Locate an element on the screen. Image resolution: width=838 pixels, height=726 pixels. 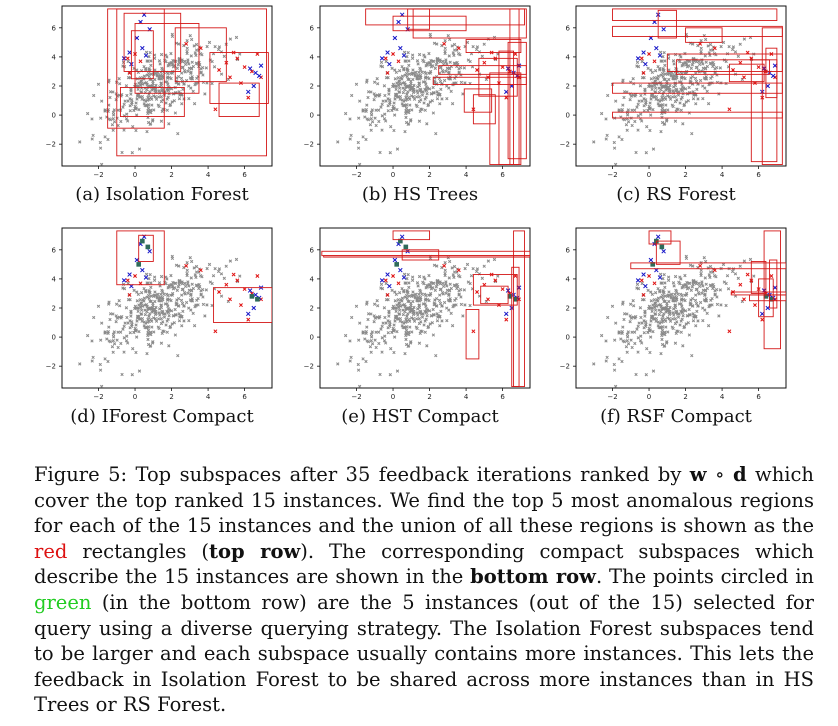
x-tick-label: 2 is located at coordinates (685, 397).